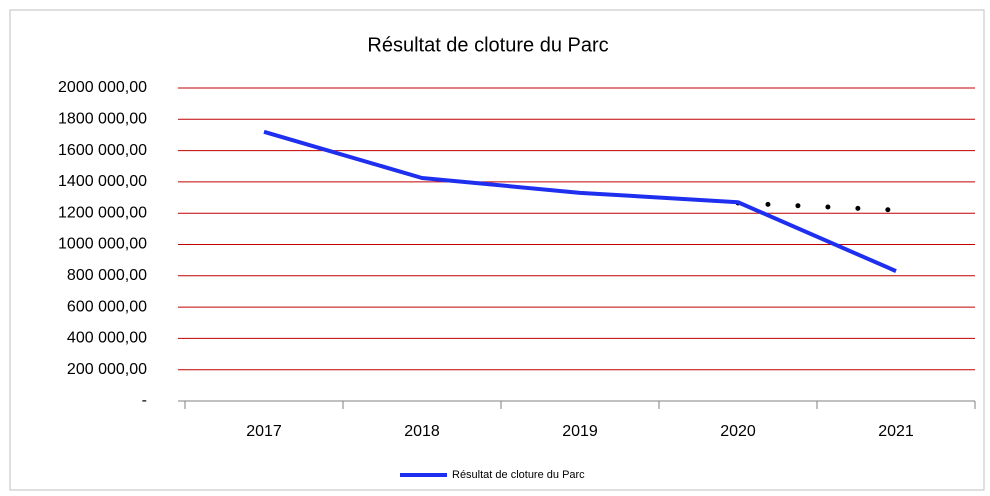 Image resolution: width=990 pixels, height=496 pixels. What do you see at coordinates (580, 431) in the screenshot?
I see `x-tick-label: 2019` at bounding box center [580, 431].